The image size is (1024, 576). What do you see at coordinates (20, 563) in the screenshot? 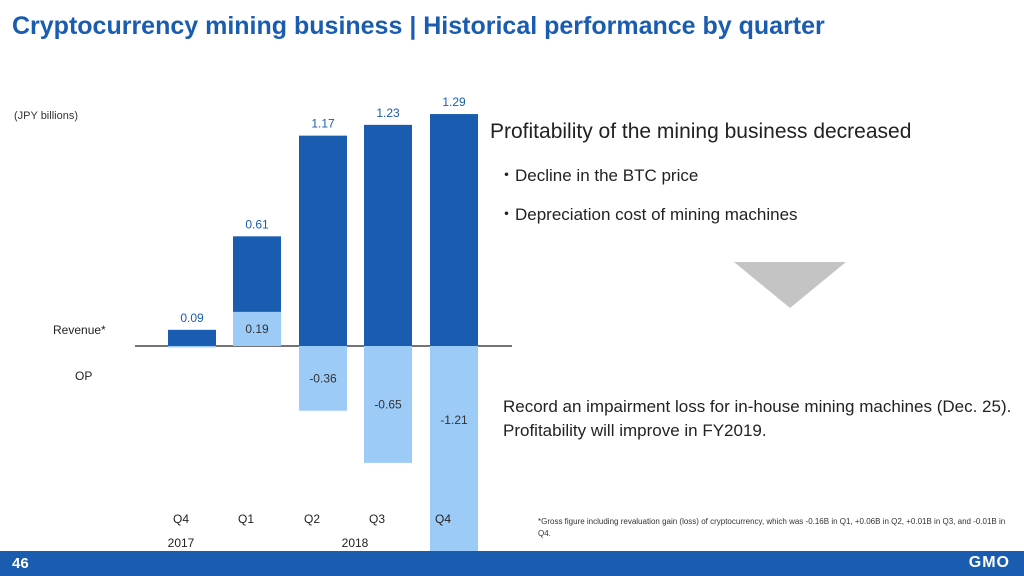
I see `page-number: 46` at bounding box center [20, 563].